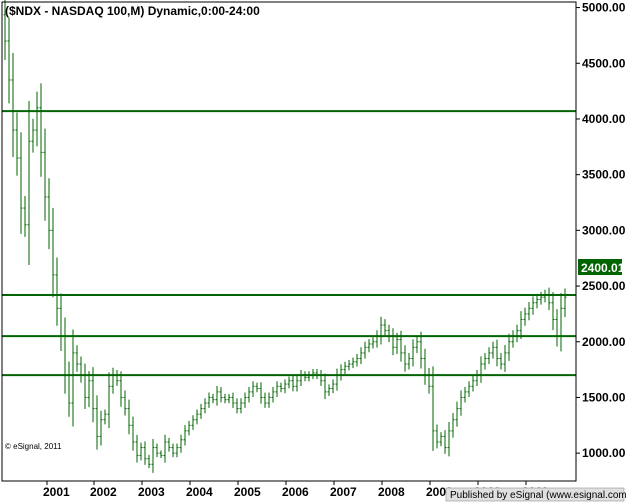  Describe the element at coordinates (603, 268) in the screenshot. I see `last-value-label: 2400.01` at that location.